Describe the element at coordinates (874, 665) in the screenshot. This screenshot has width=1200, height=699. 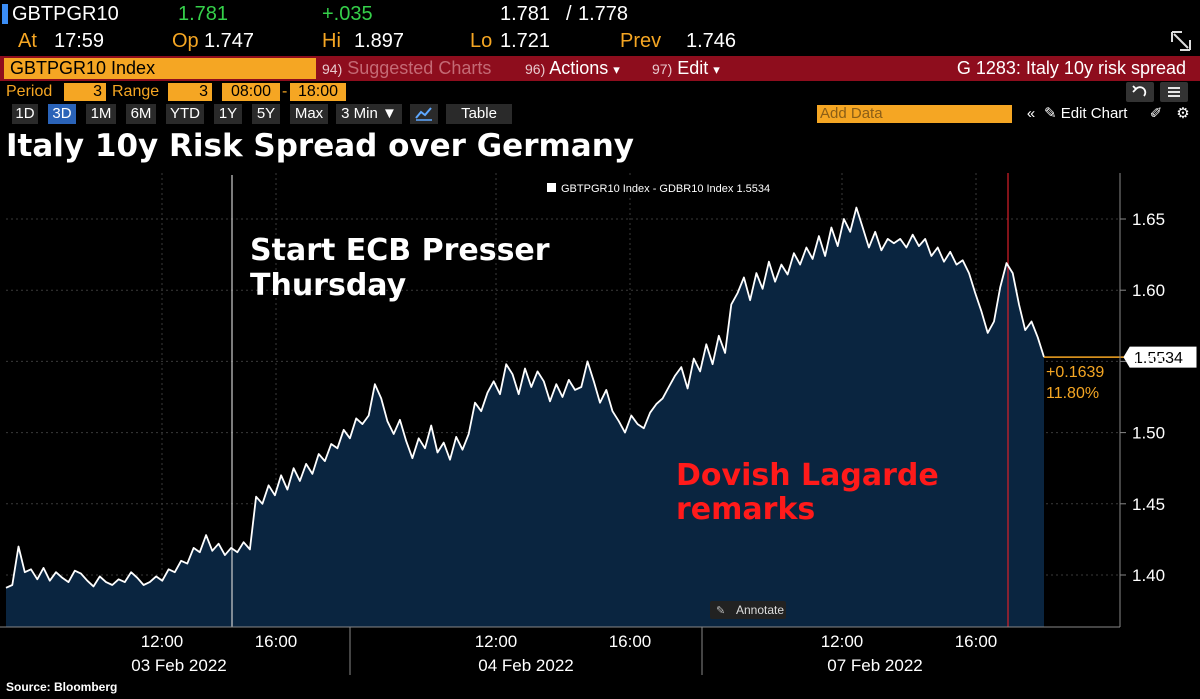
I see `x-date-label-2: 07 Feb 2022` at that location.